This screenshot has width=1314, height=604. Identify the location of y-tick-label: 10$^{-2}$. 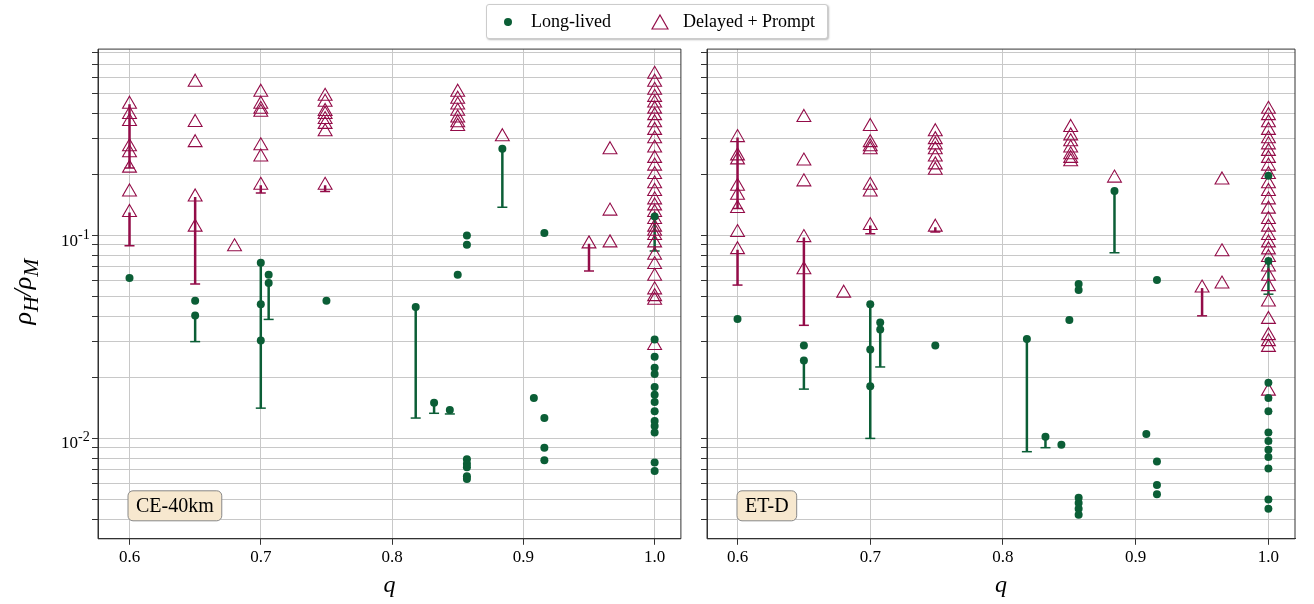
(75, 440).